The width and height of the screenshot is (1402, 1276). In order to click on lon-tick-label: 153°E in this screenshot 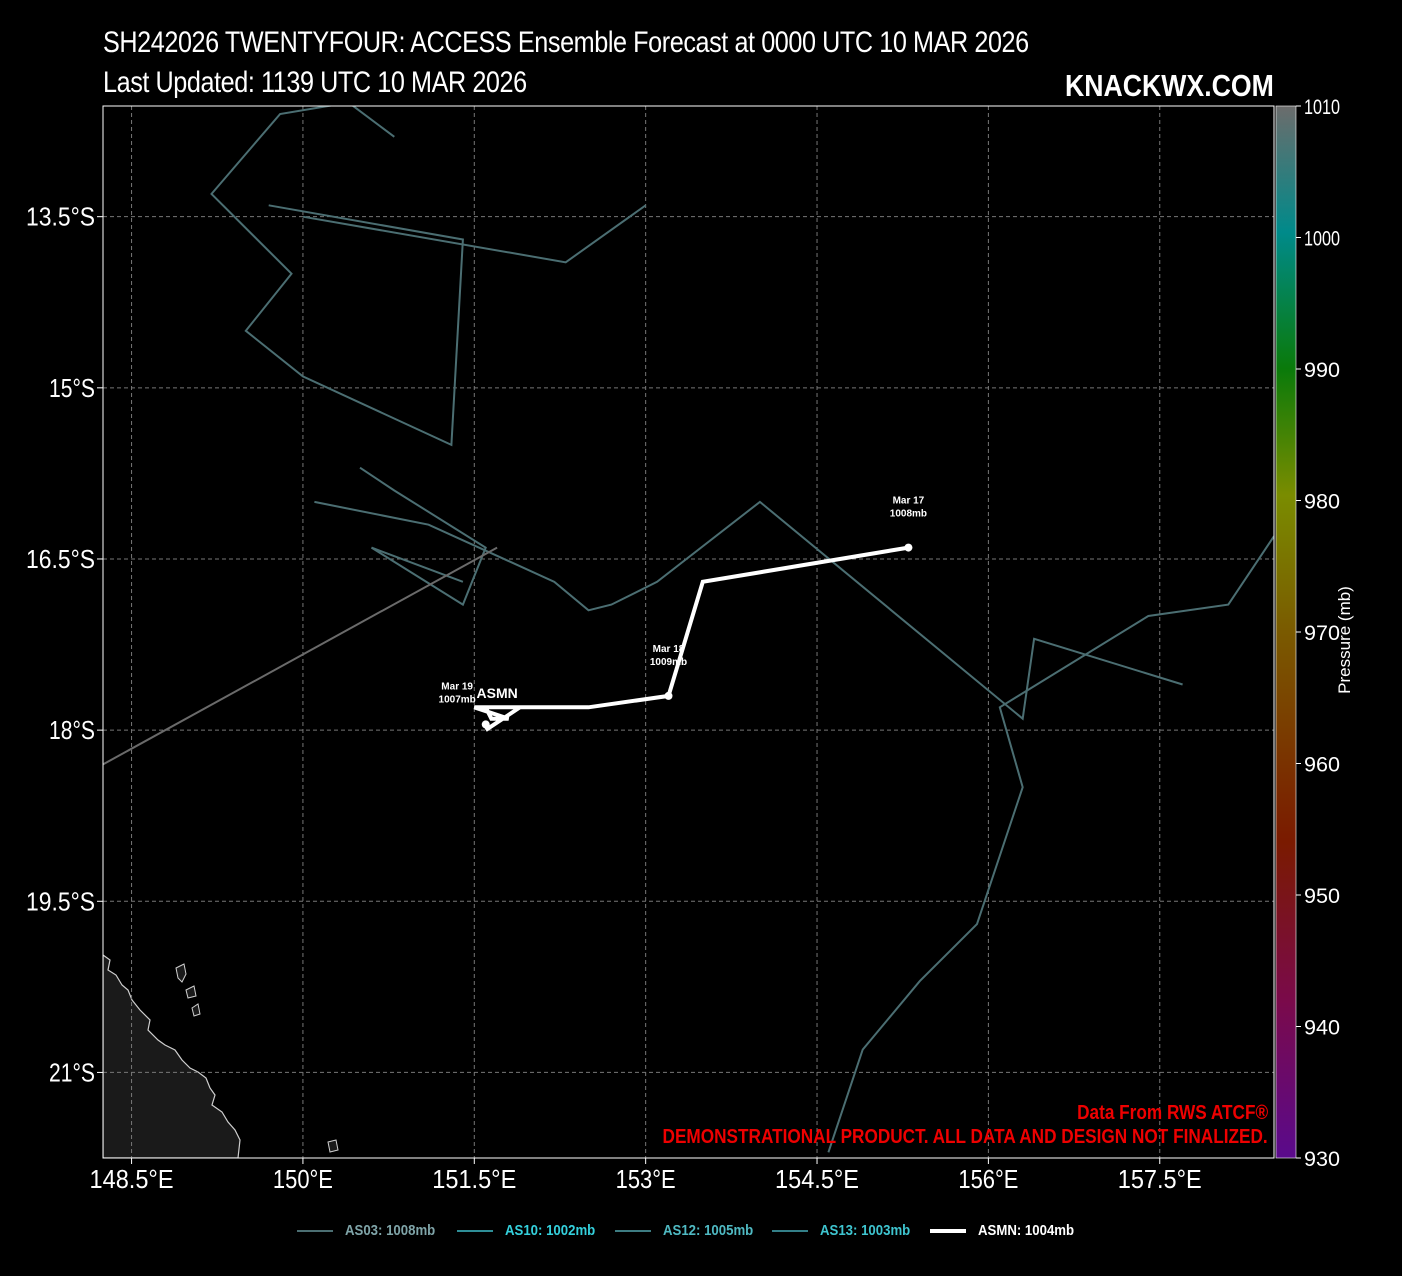, I will do `click(646, 1179)`.